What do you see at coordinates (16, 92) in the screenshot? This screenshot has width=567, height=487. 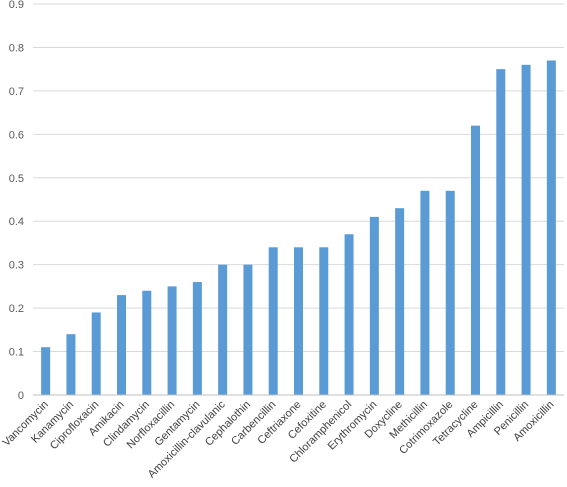 I see `y-tick-label: 0.7` at bounding box center [16, 92].